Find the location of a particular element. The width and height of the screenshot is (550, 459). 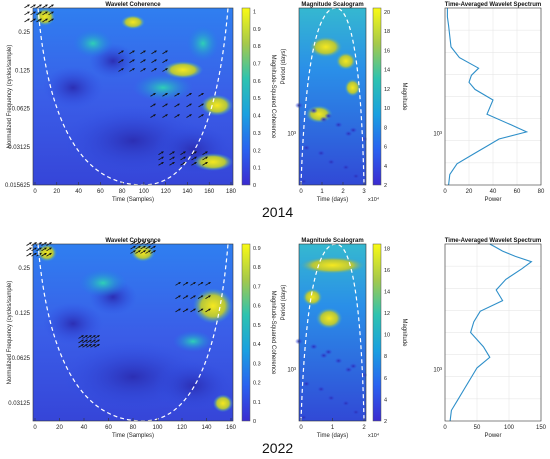

spectrum-0-series-line is located at coordinates (487, 97).